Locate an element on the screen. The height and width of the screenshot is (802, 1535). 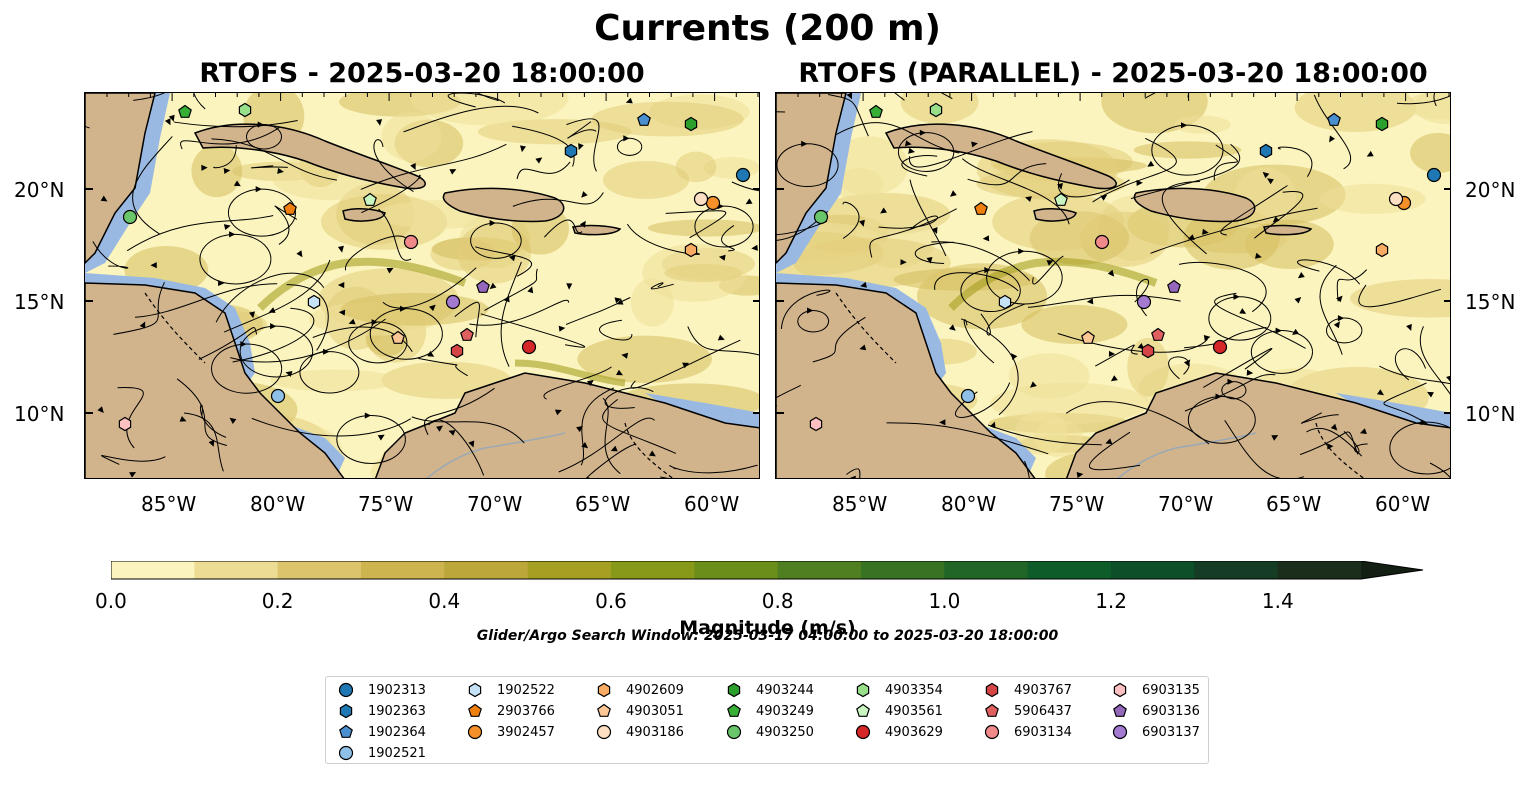
colorbar-tick-label: 0.2 is located at coordinates (277, 601).